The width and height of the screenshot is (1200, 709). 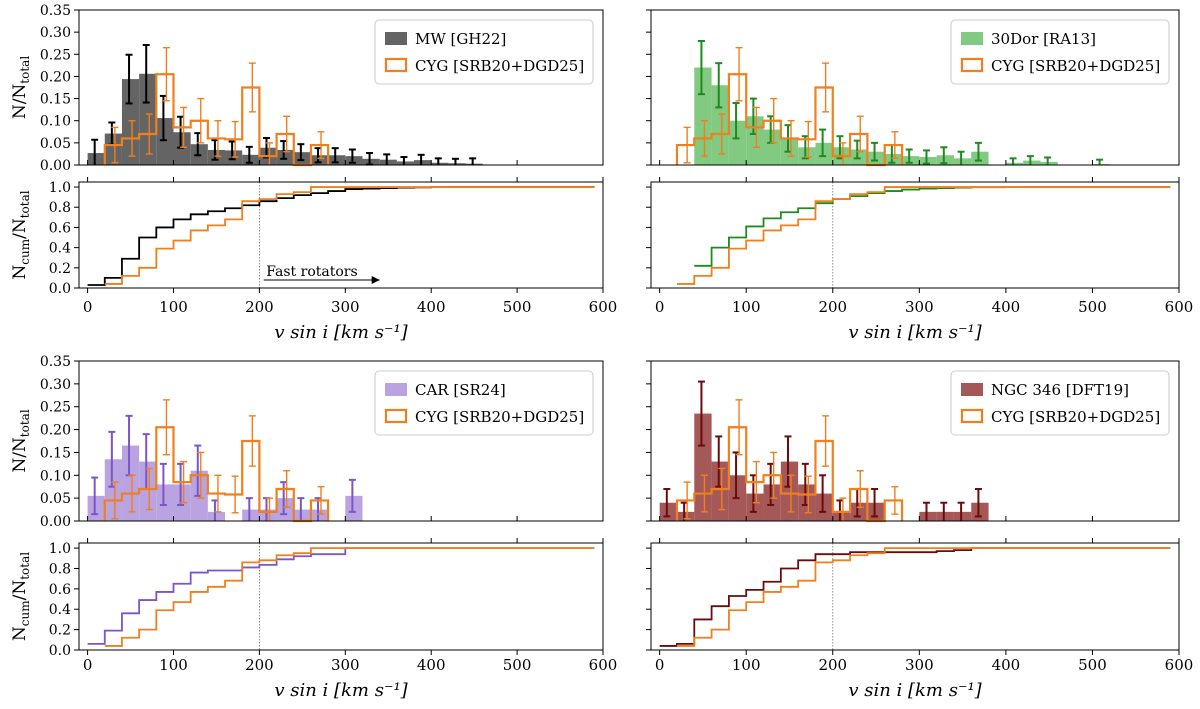 What do you see at coordinates (1060, 390) in the screenshot?
I see `legend-reference-label: NGC 346 [DFT19]` at bounding box center [1060, 390].